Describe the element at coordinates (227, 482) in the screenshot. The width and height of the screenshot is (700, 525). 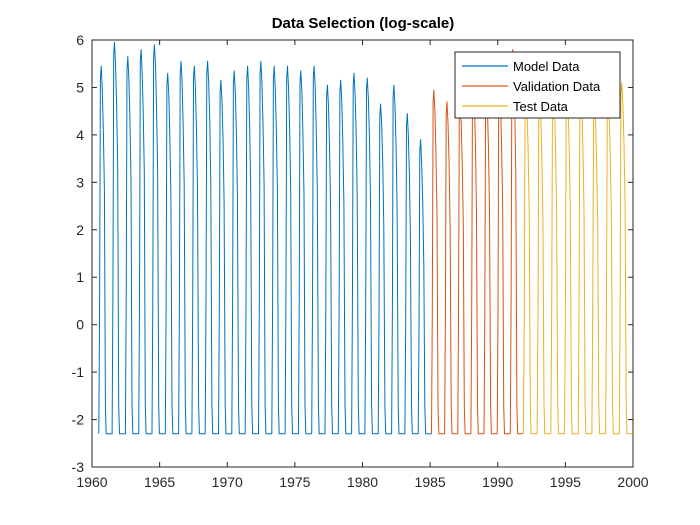
I see `x-tick-label: 1970` at that location.